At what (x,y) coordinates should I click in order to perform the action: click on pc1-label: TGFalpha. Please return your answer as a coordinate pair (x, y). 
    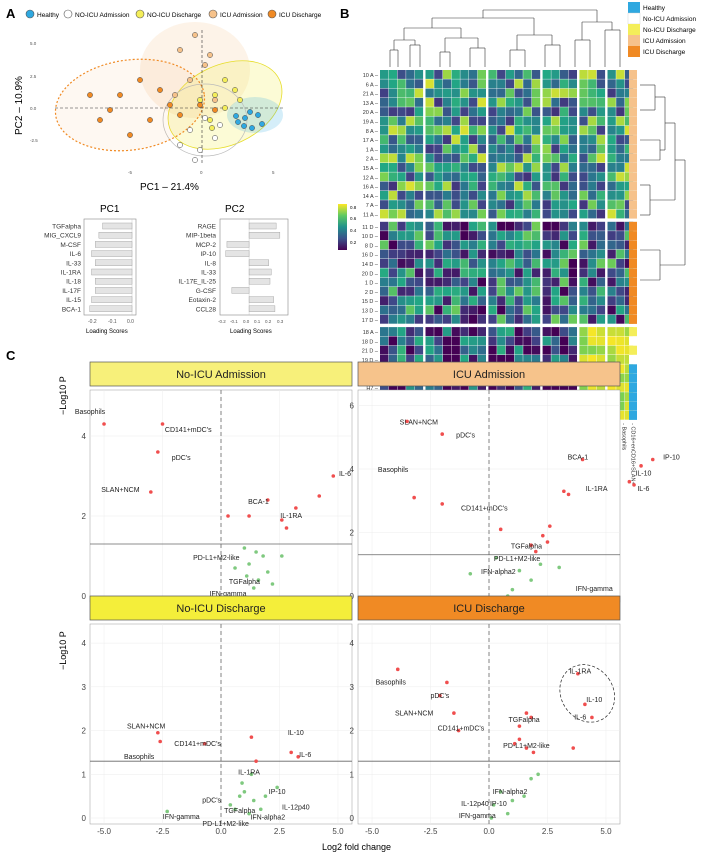
    Looking at the image, I should click on (66, 227).